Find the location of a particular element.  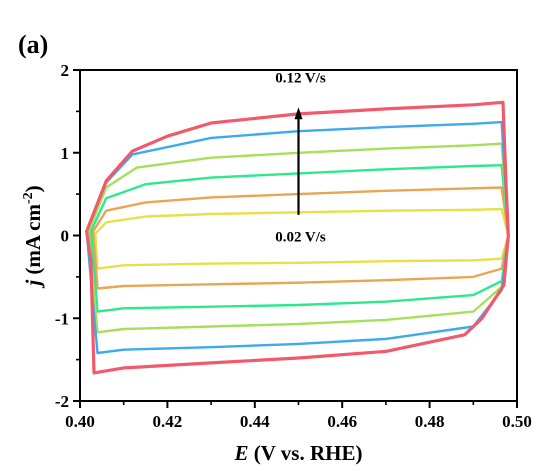

y-tick-label: -1 is located at coordinates (62, 318).